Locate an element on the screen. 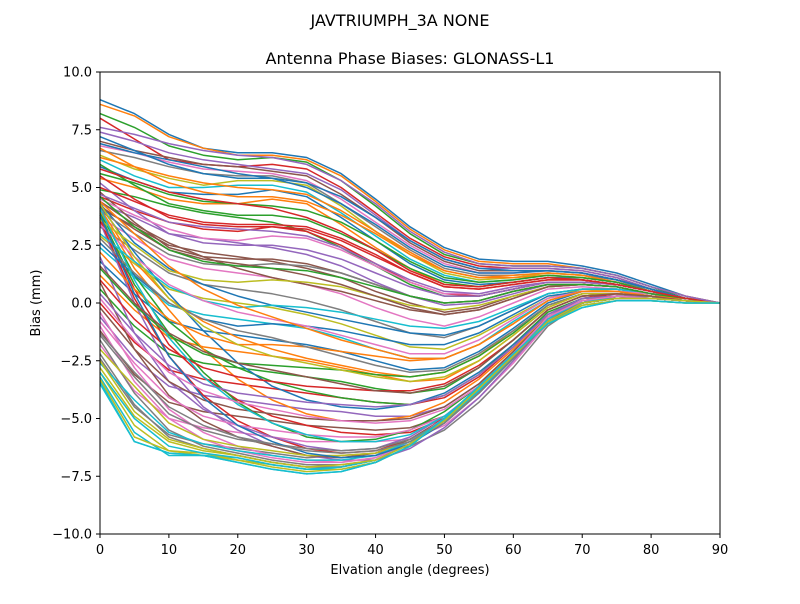  x-tick-label: 60 is located at coordinates (513, 550).